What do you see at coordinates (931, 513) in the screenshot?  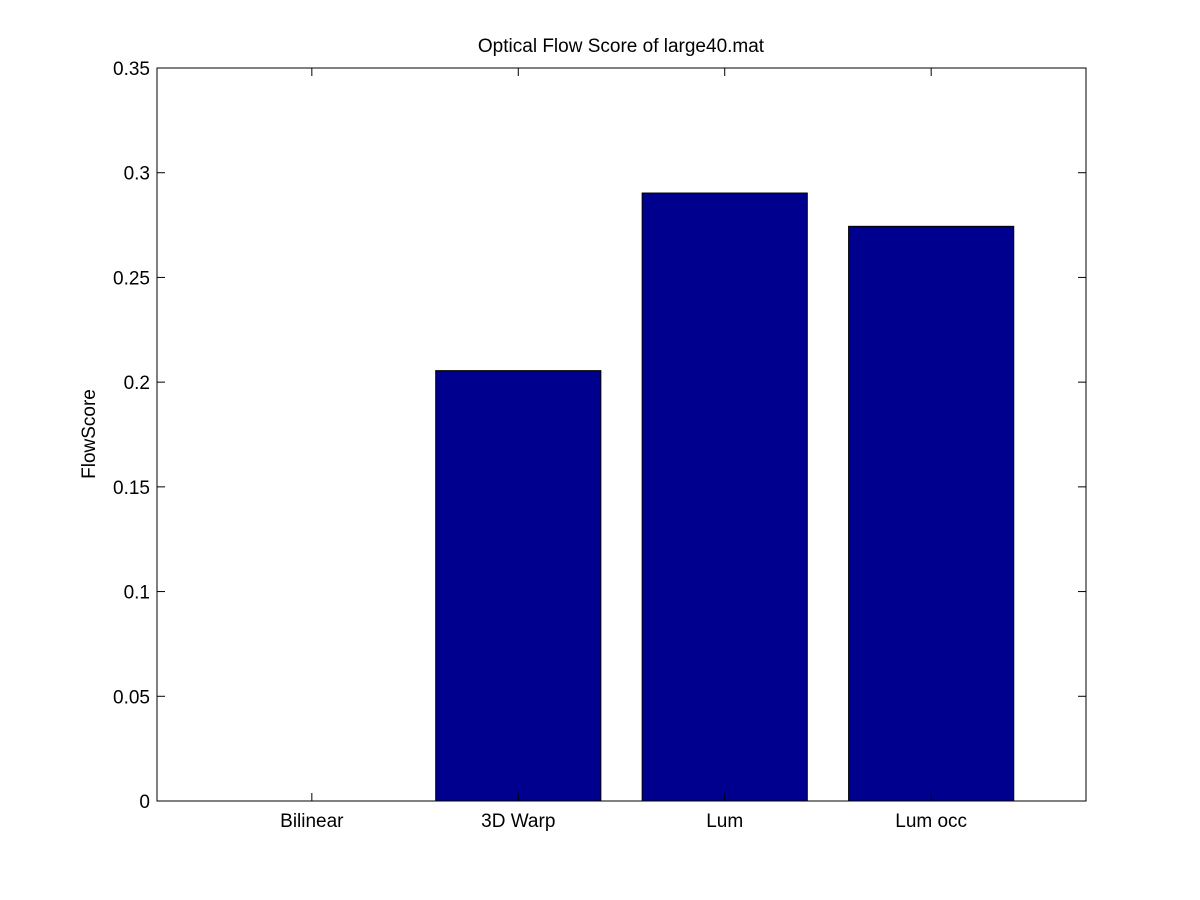 I see `bar-lum-occ` at bounding box center [931, 513].